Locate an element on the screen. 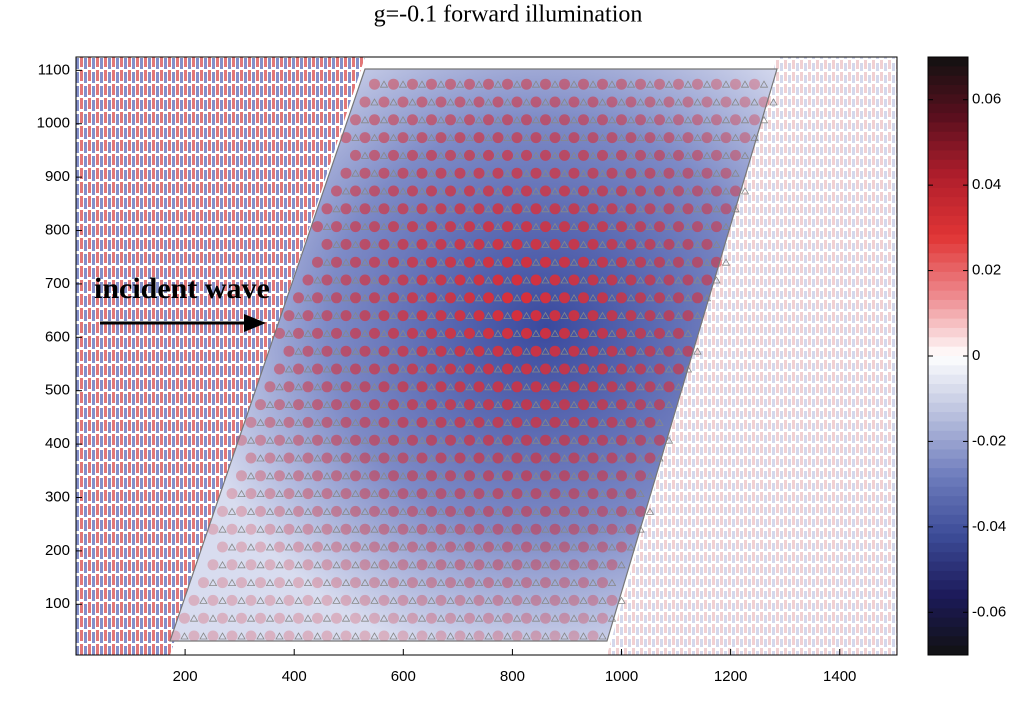  x-tick-label: 1000 is located at coordinates (621, 676).